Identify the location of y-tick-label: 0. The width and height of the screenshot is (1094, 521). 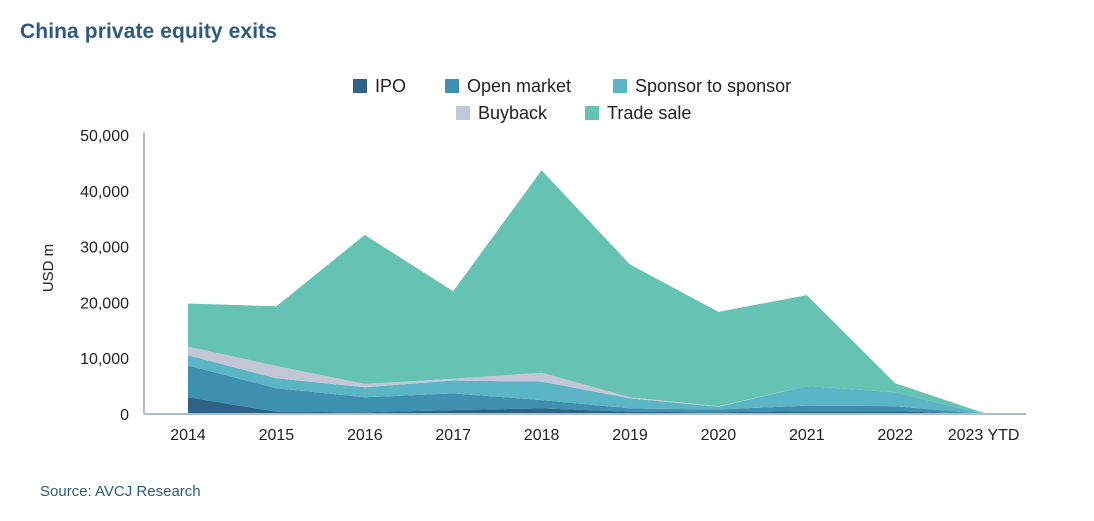
(124, 415).